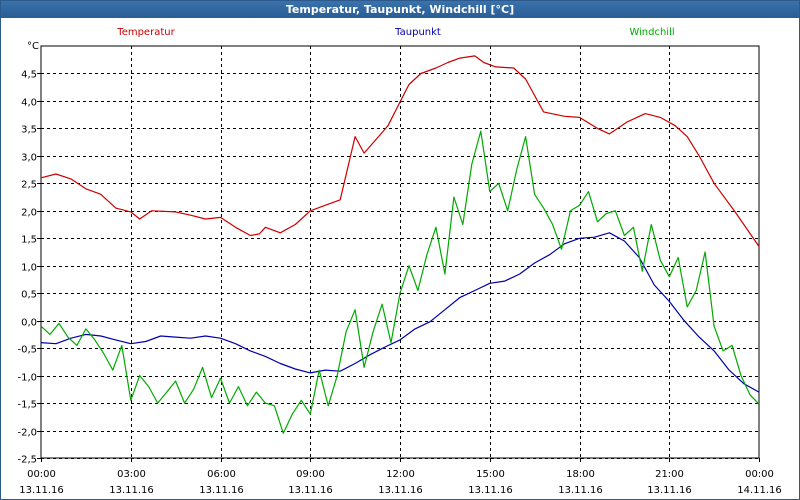 The width and height of the screenshot is (800, 500). I want to click on x-tick-date: 14.11.16, so click(759, 490).